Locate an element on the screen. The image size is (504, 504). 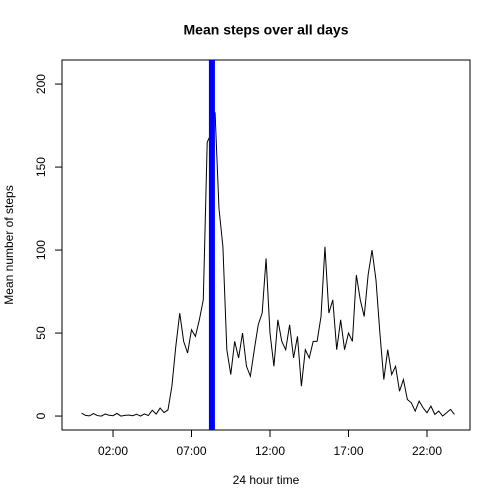
y-tick-label: 0 is located at coordinates (41, 415).